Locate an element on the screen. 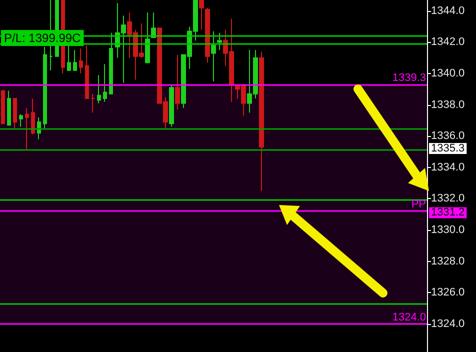 The image size is (476, 352). ref-line-label: 1324.0 is located at coordinates (409, 317).